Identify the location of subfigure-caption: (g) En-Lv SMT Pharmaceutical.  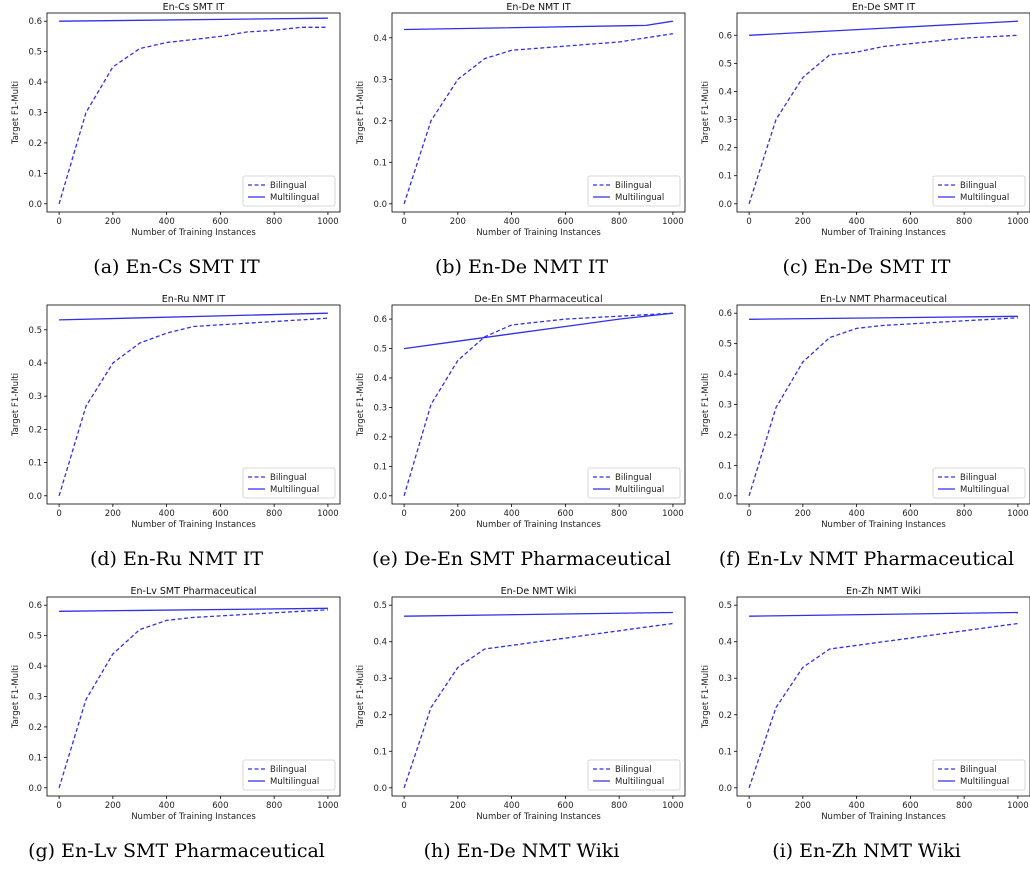
(176, 851).